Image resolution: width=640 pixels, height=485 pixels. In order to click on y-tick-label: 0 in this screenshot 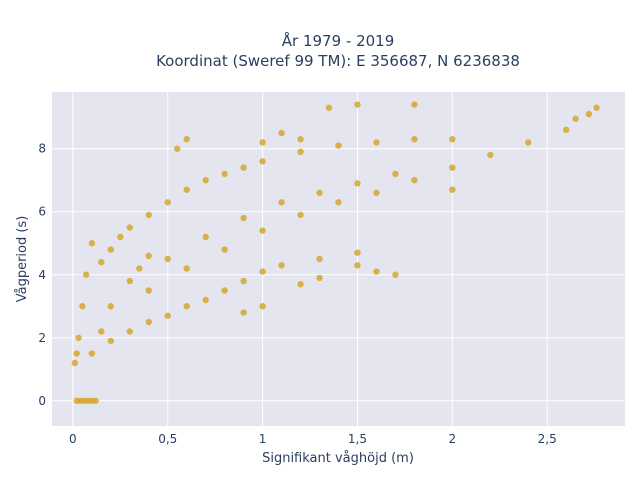, I will do `click(42, 401)`.